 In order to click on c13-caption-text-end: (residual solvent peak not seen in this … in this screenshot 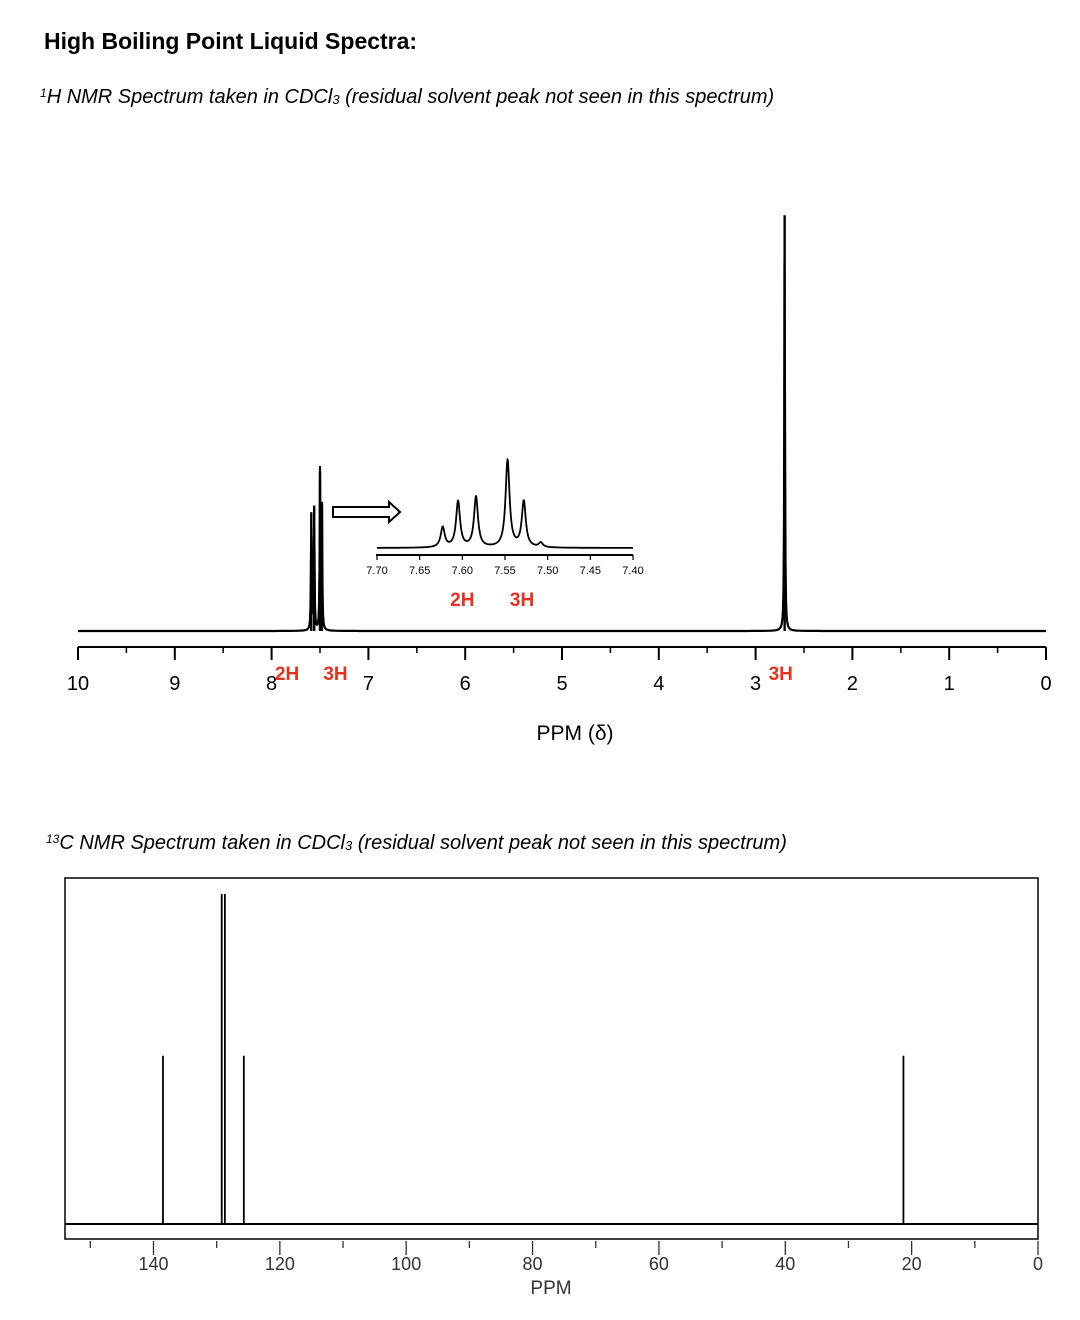, I will do `click(569, 843)`.